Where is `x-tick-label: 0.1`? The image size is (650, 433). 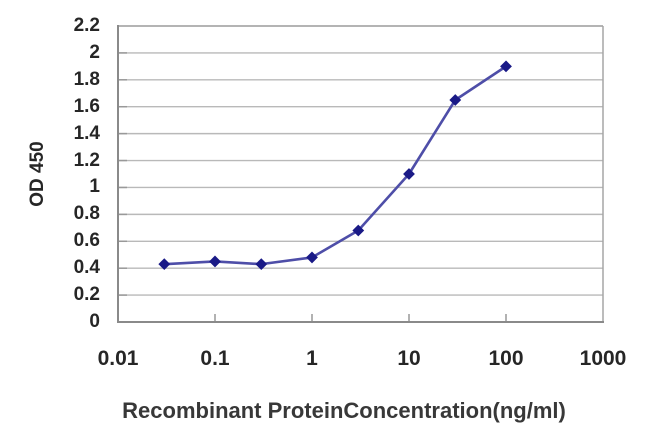 x-tick-label: 0.1 is located at coordinates (215, 358).